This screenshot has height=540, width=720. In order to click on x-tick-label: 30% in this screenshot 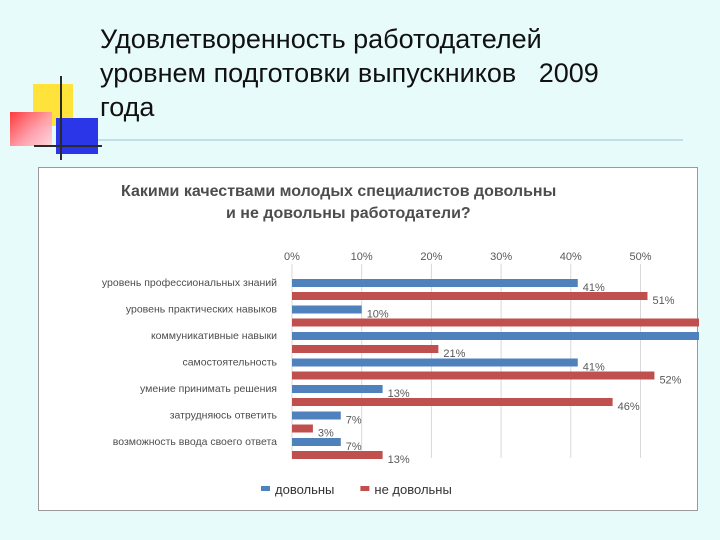, I will do `click(501, 257)`.